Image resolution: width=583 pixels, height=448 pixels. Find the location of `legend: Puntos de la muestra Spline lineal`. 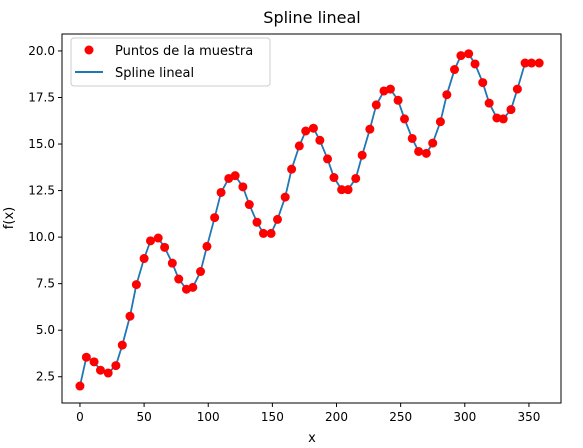

legend: Puntos de la muestra Spline lineal is located at coordinates (170, 62).